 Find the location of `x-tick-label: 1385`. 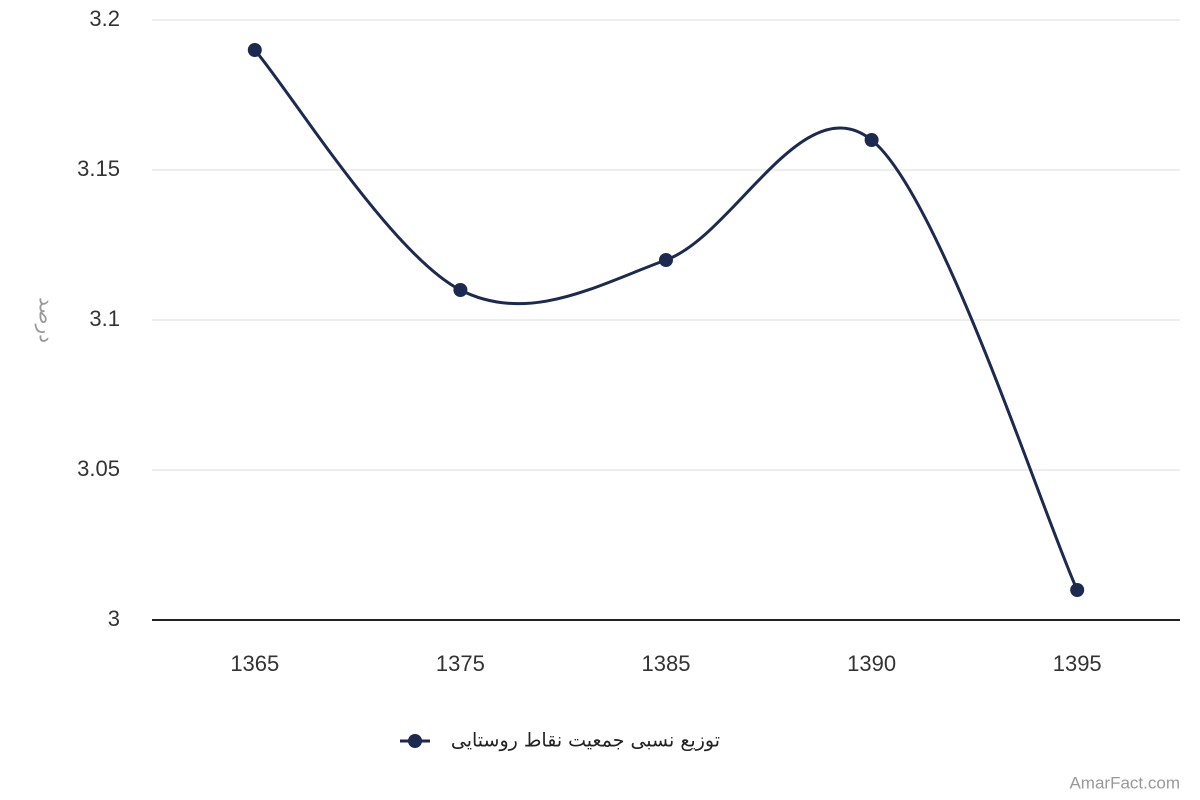

x-tick-label: 1385 is located at coordinates (666, 663).